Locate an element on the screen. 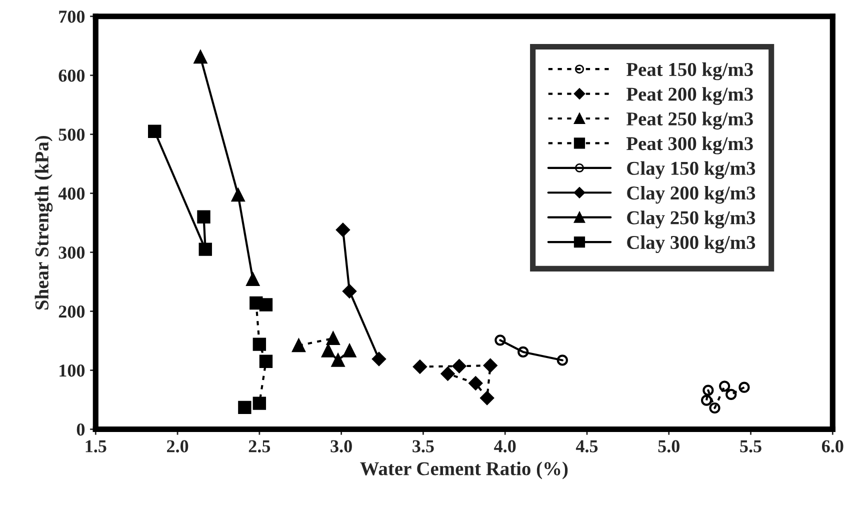 The height and width of the screenshot is (511, 854). x-tick-label: 6.0 is located at coordinates (833, 446).